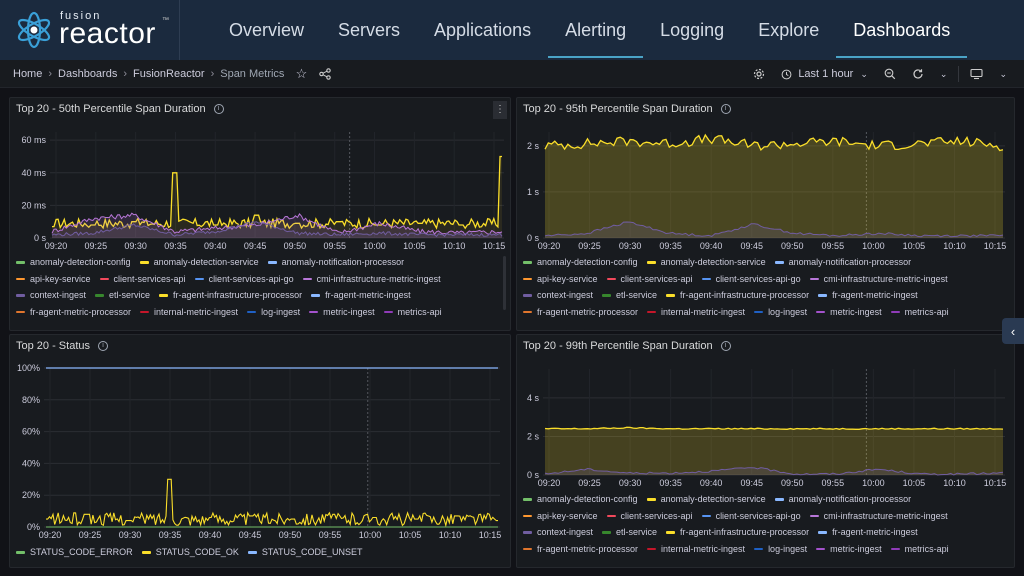 Image resolution: width=1024 pixels, height=576 pixels. I want to click on zoom-out-icon, so click(890, 74).